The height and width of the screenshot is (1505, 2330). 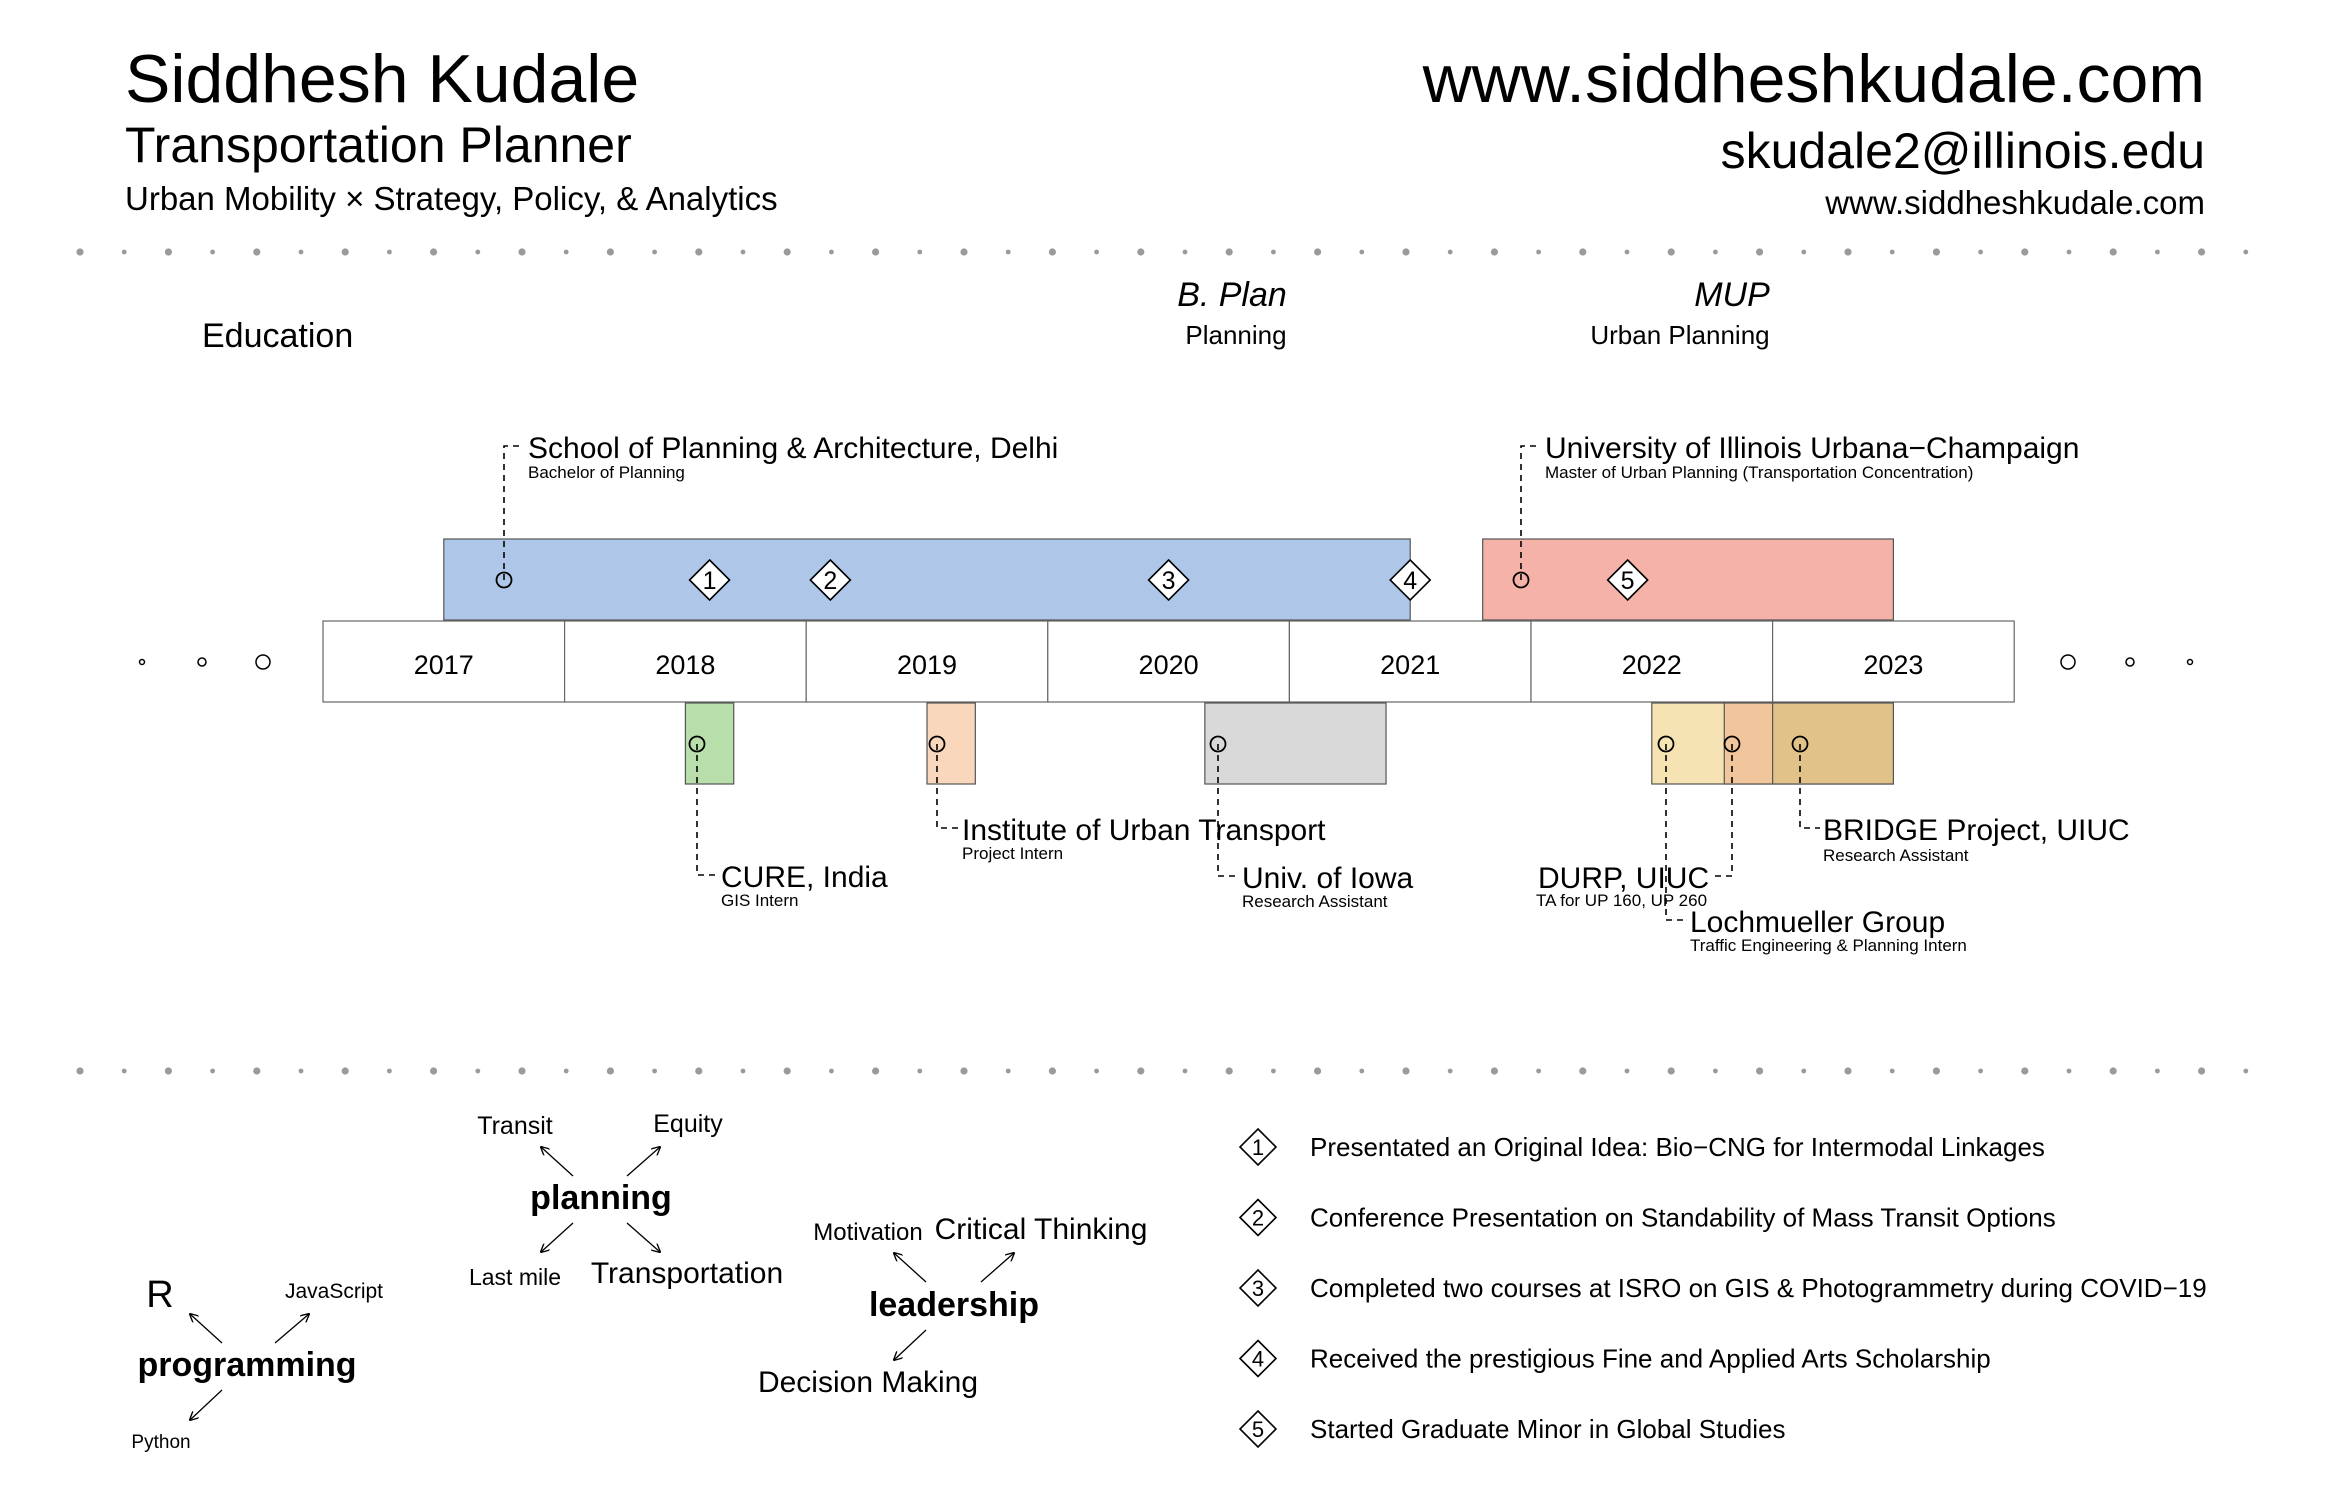 What do you see at coordinates (1521, 580) in the screenshot?
I see `pin-uiuc` at bounding box center [1521, 580].